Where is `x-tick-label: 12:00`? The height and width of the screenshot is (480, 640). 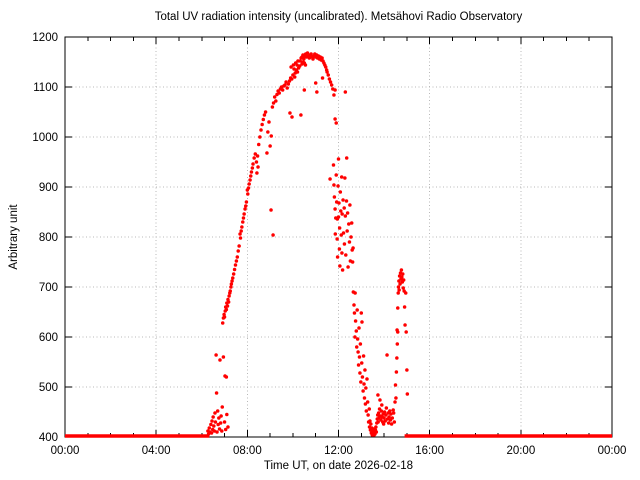
x-tick-label: 12:00 is located at coordinates (338, 451).